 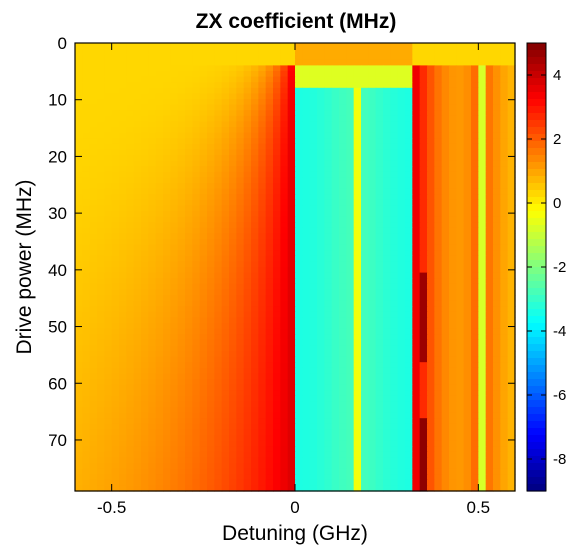 I want to click on y-tick-label: 60, so click(x=57, y=383).